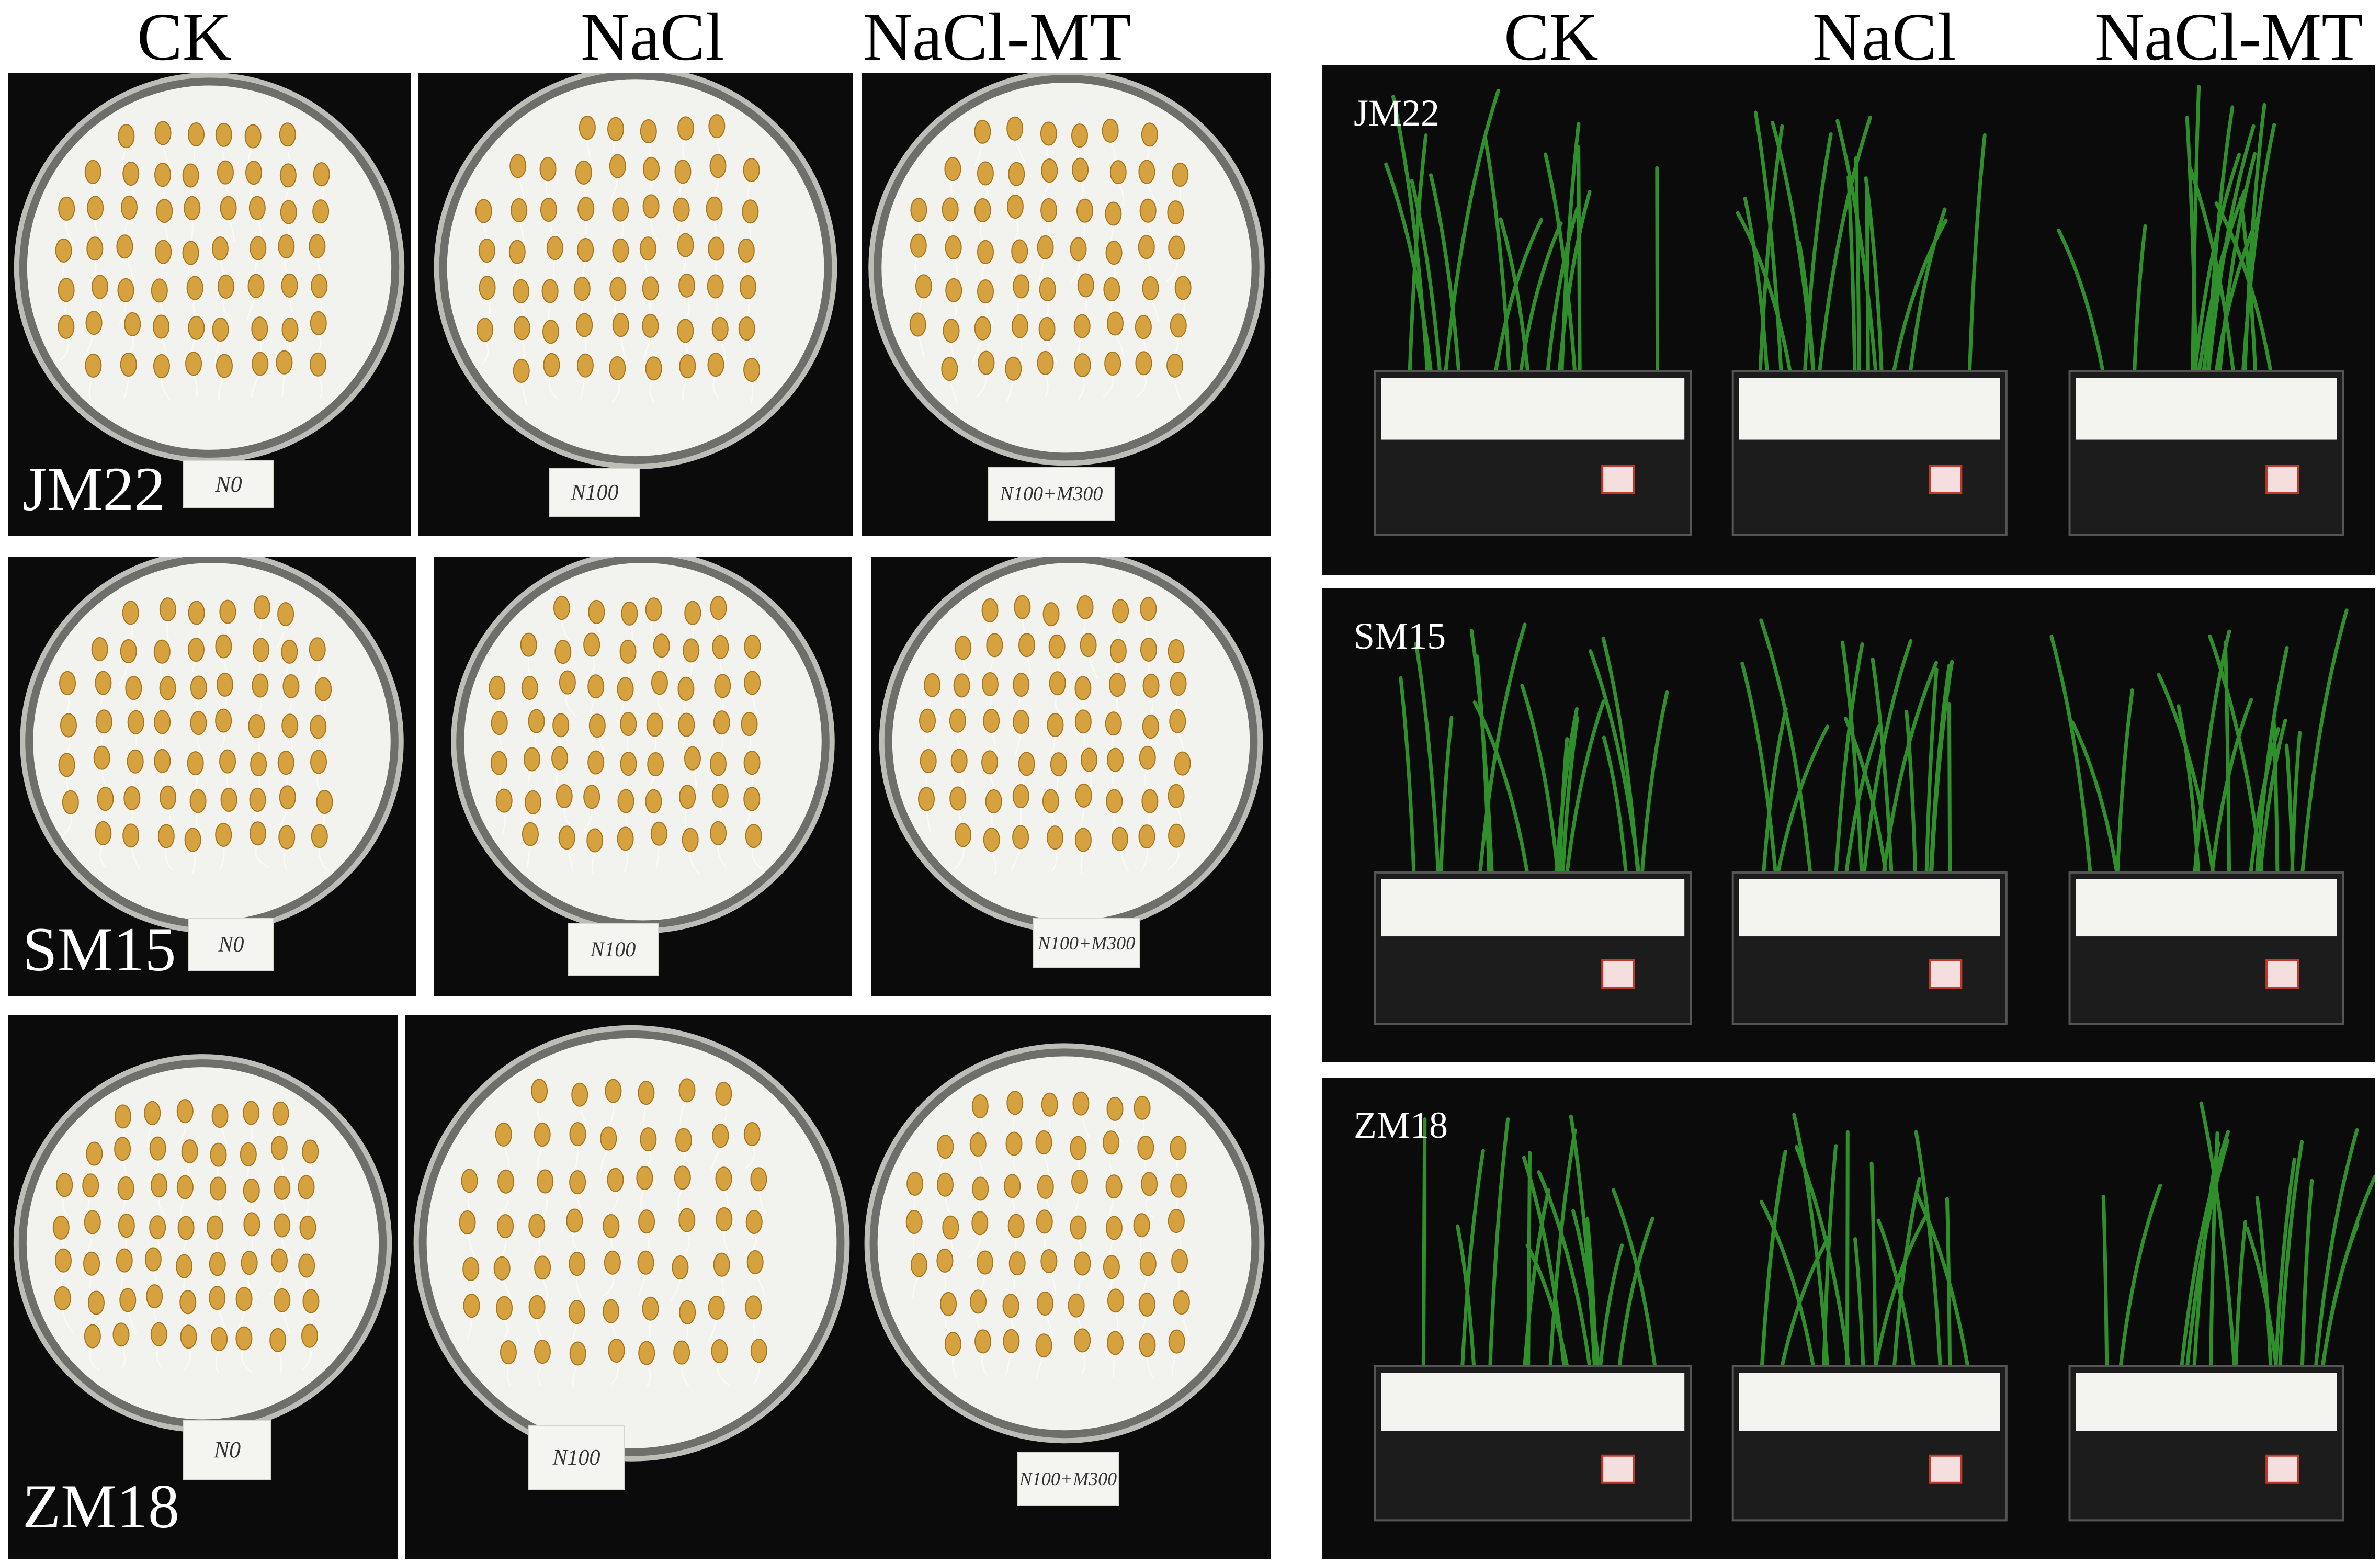 This screenshot has height=1563, width=2380. What do you see at coordinates (99, 949) in the screenshot?
I see `variety-label-sm15: SM15` at bounding box center [99, 949].